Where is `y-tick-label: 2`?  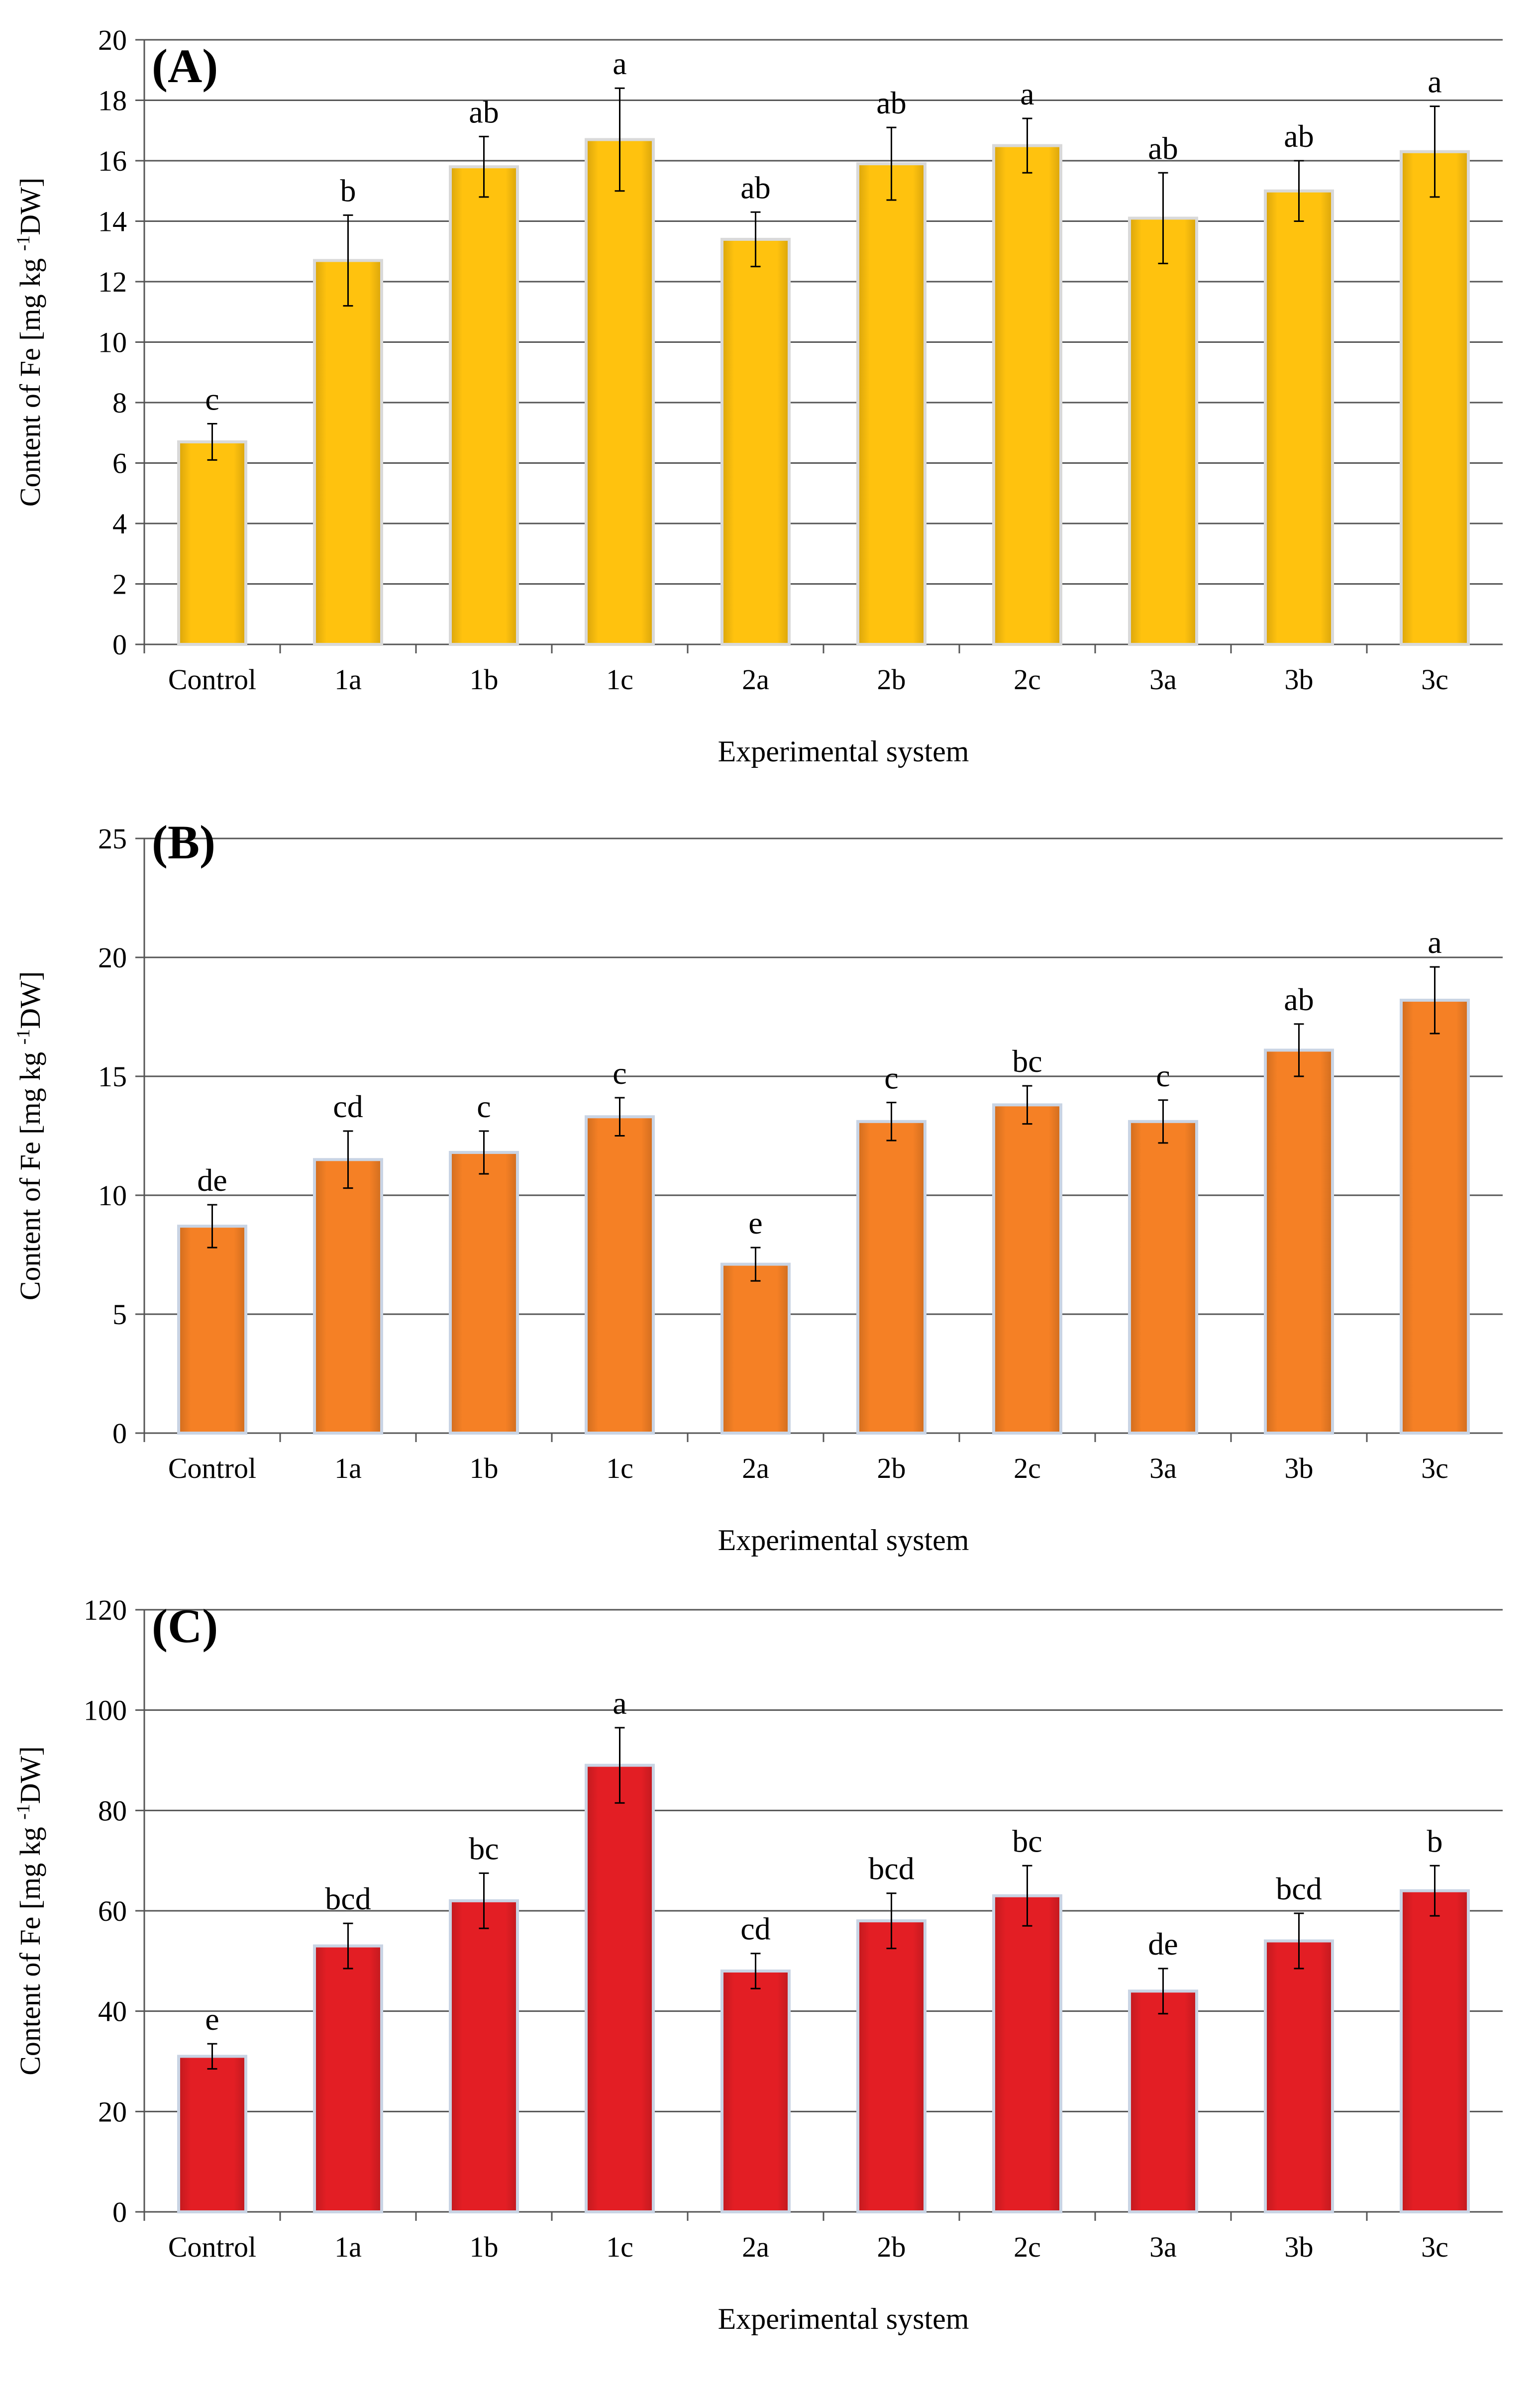 y-tick-label: 2 is located at coordinates (120, 584).